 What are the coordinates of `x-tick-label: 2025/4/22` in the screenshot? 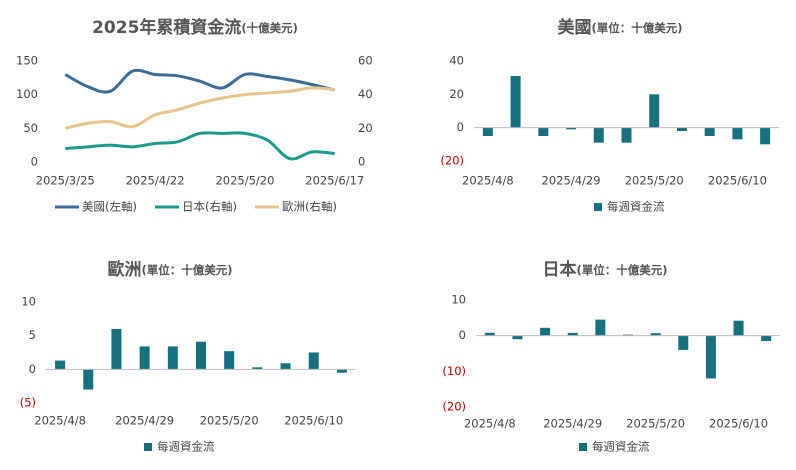 It's located at (155, 181).